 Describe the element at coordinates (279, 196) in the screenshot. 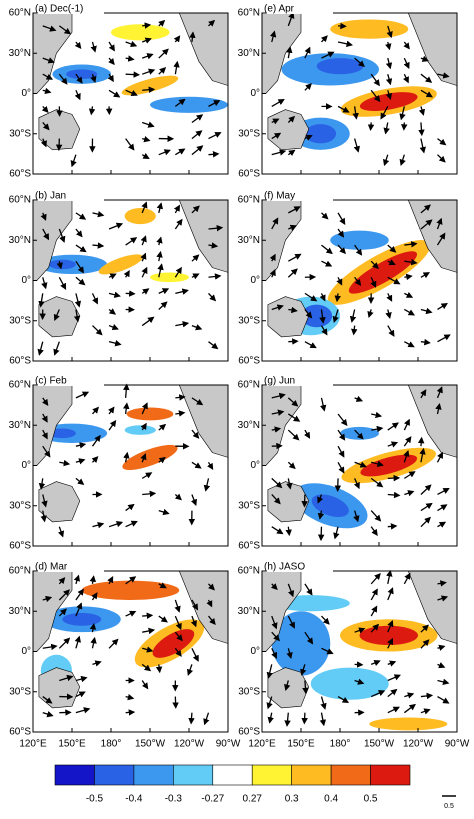

I see `panel-label: (f) May` at that location.